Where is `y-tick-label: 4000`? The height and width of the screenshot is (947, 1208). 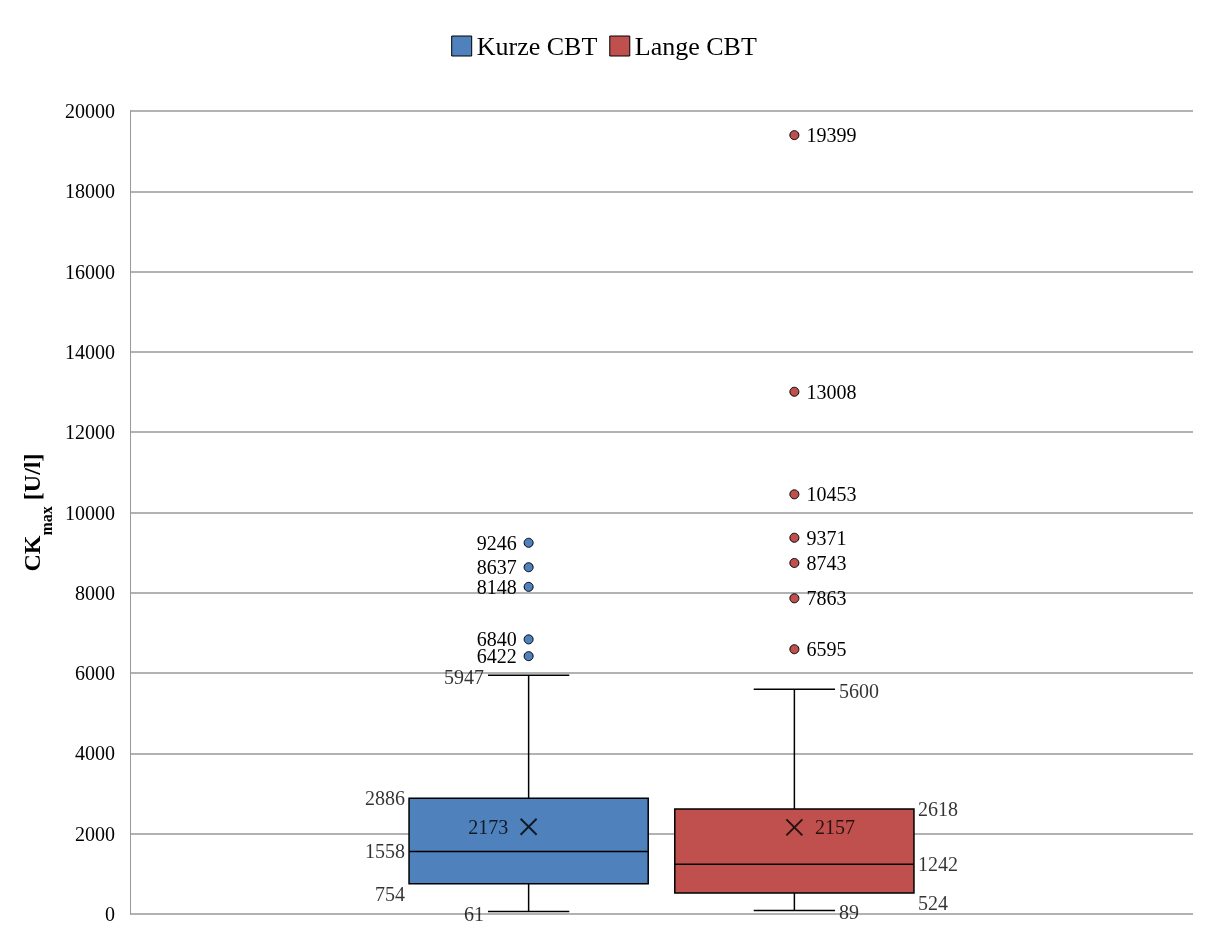
y-tick-label: 4000 is located at coordinates (95, 753).